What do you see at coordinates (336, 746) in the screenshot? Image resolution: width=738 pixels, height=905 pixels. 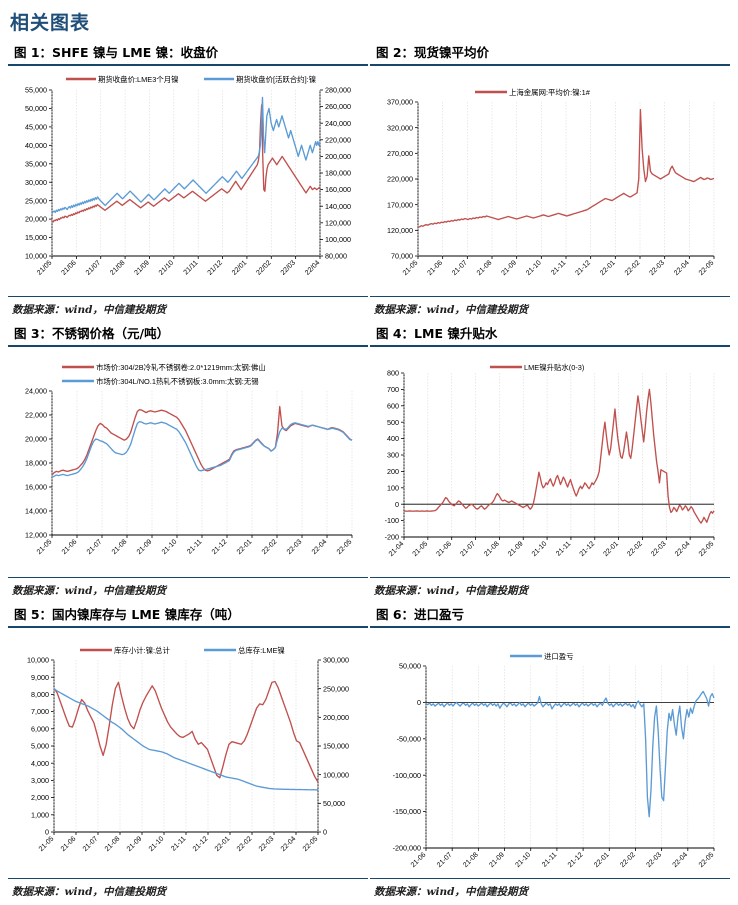 I see `y2-tick-label: 150,000` at bounding box center [336, 746].